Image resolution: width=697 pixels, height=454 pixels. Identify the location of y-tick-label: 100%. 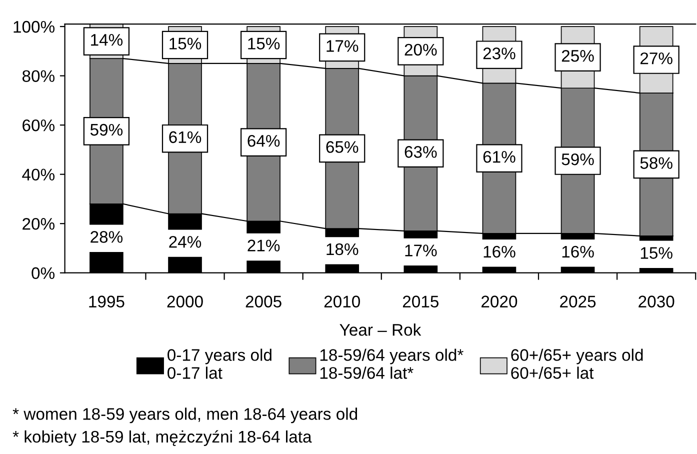
(34, 26).